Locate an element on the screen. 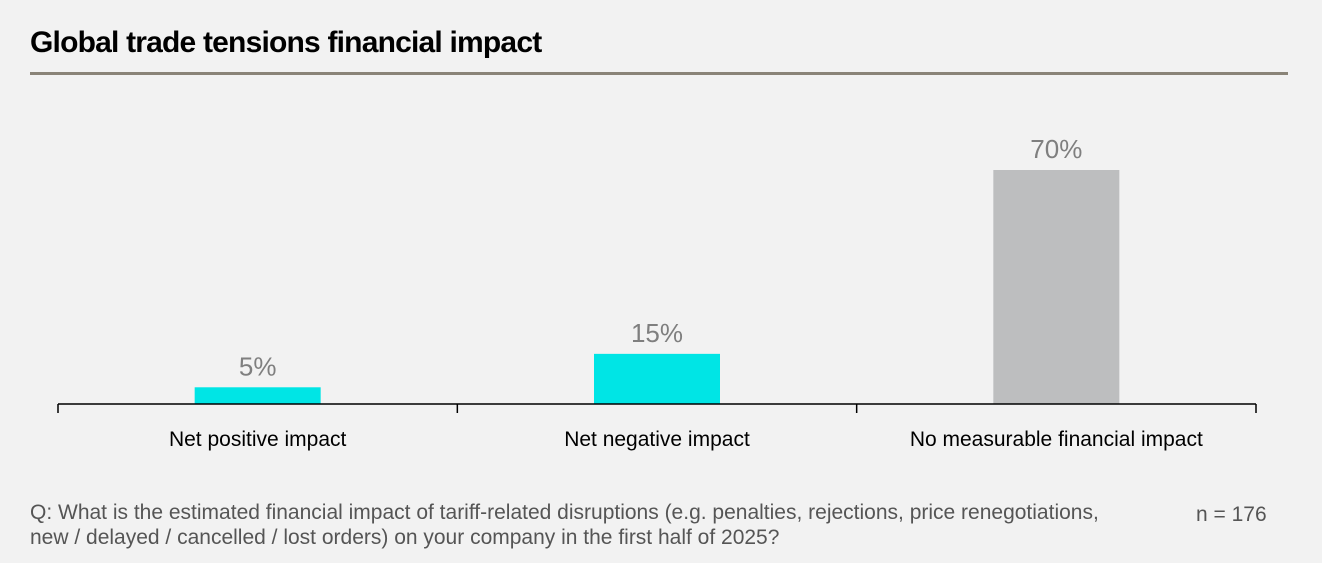 This screenshot has height=563, width=1322. category-label: No measurable financial impact is located at coordinates (1056, 439).